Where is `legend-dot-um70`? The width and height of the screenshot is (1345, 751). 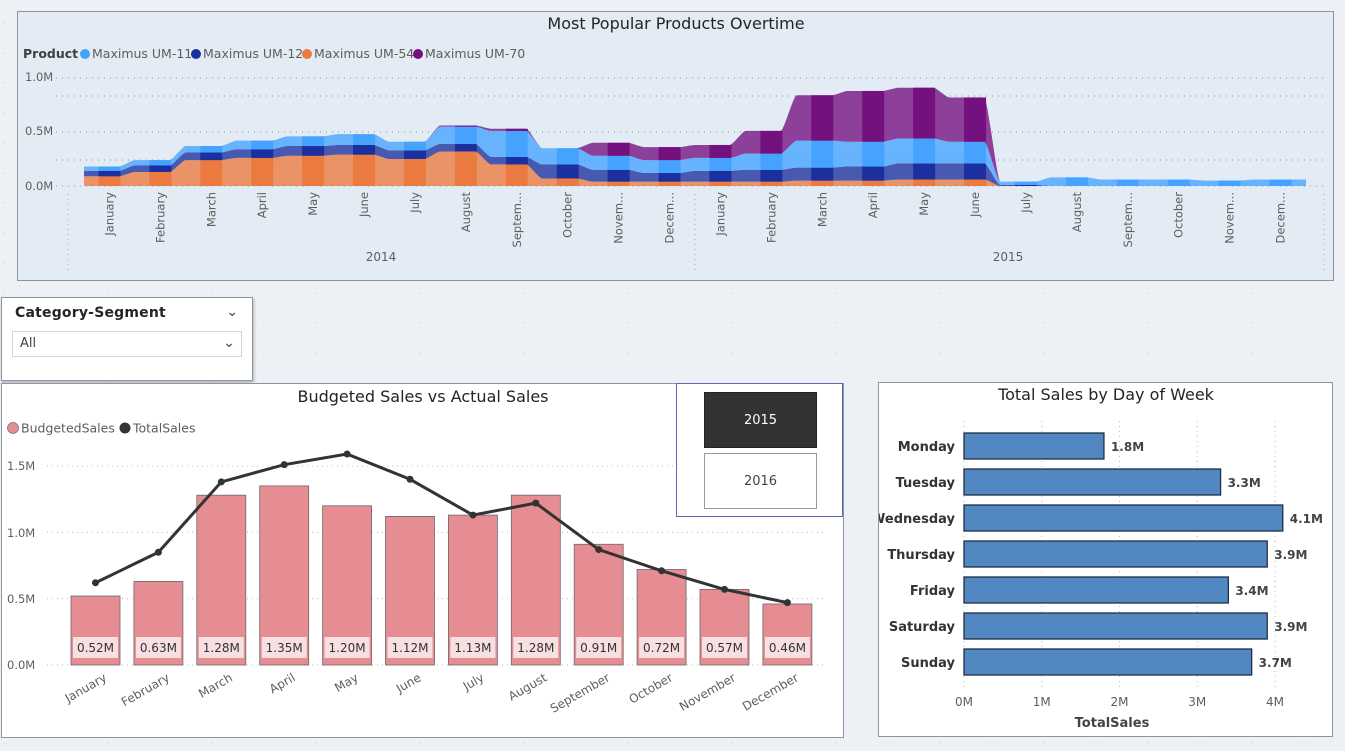
legend-dot-um70 is located at coordinates (418, 54).